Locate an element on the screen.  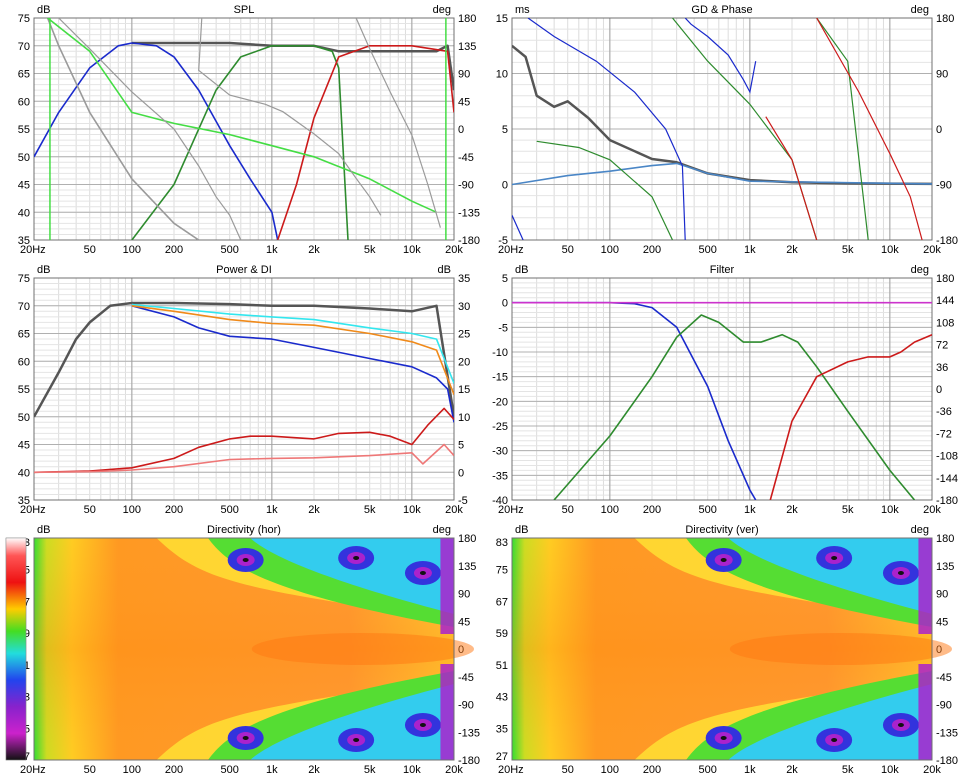
plot-frame is located at coordinates (722, 389).